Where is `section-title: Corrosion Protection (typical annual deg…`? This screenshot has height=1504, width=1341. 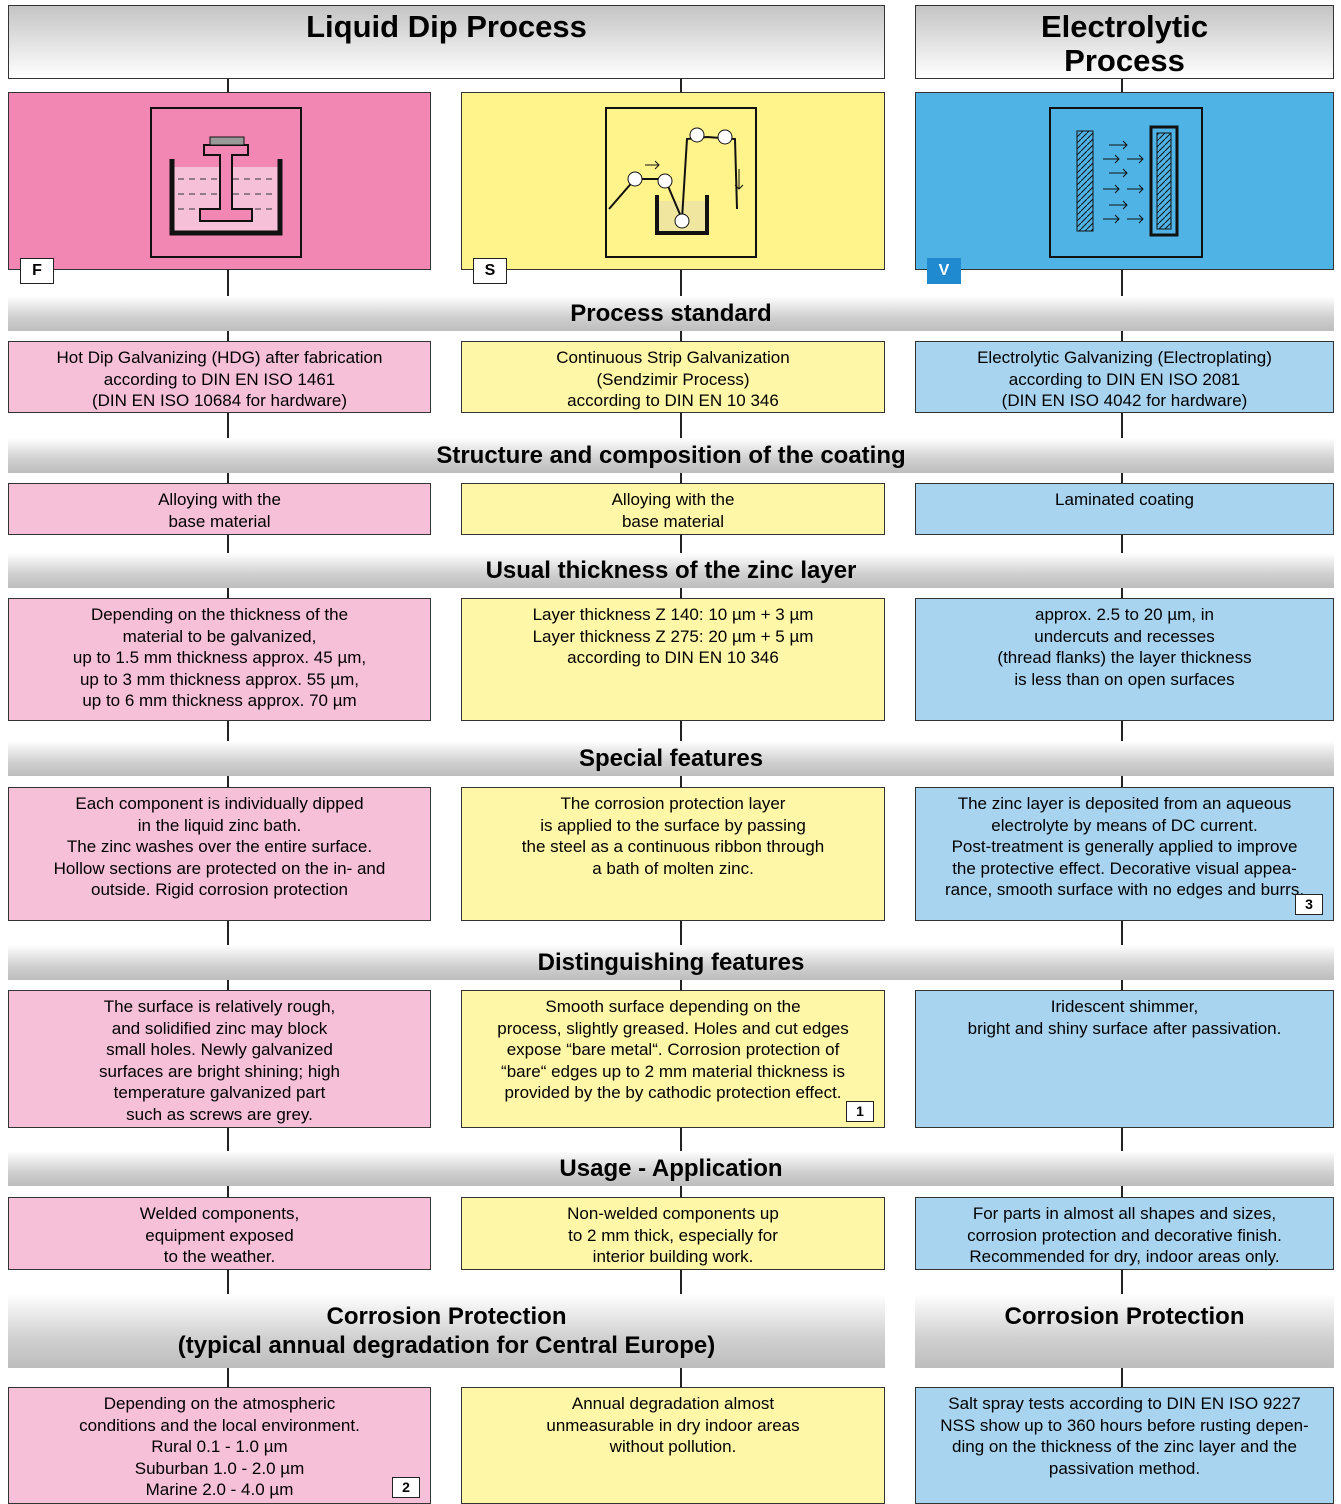 section-title: Corrosion Protection (typical annual deg… is located at coordinates (446, 1331).